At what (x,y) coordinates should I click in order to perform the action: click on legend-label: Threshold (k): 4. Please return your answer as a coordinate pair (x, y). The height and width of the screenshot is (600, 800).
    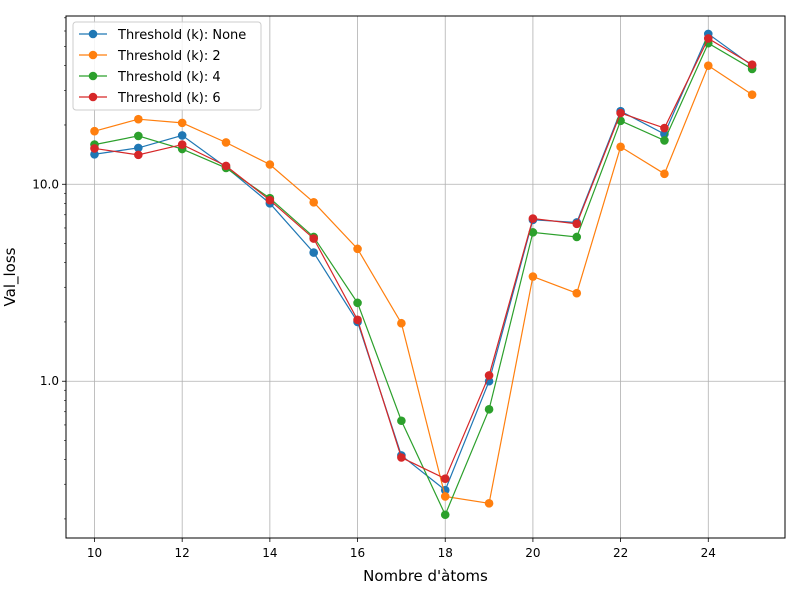
    Looking at the image, I should click on (169, 77).